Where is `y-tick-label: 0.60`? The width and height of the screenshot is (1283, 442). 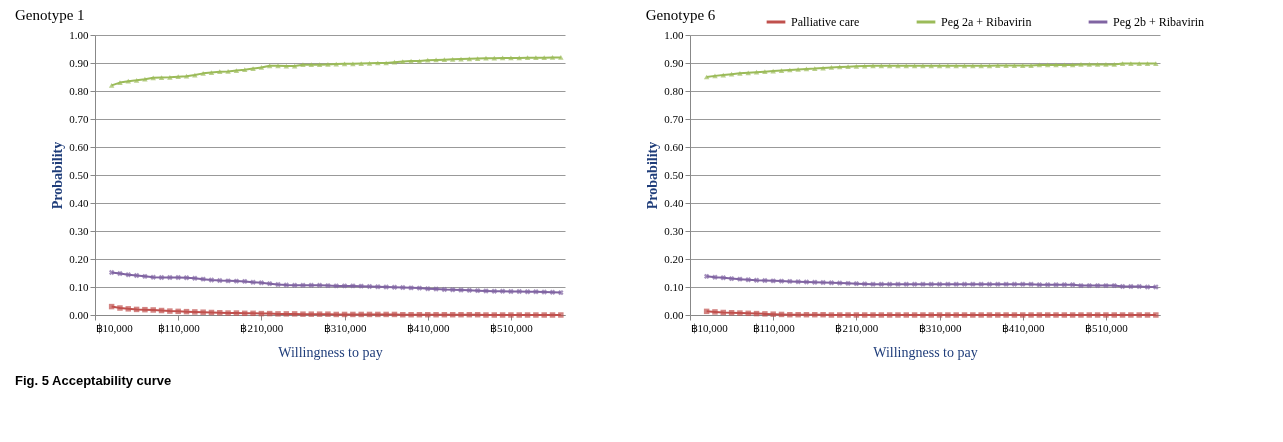 y-tick-label: 0.60 is located at coordinates (674, 146).